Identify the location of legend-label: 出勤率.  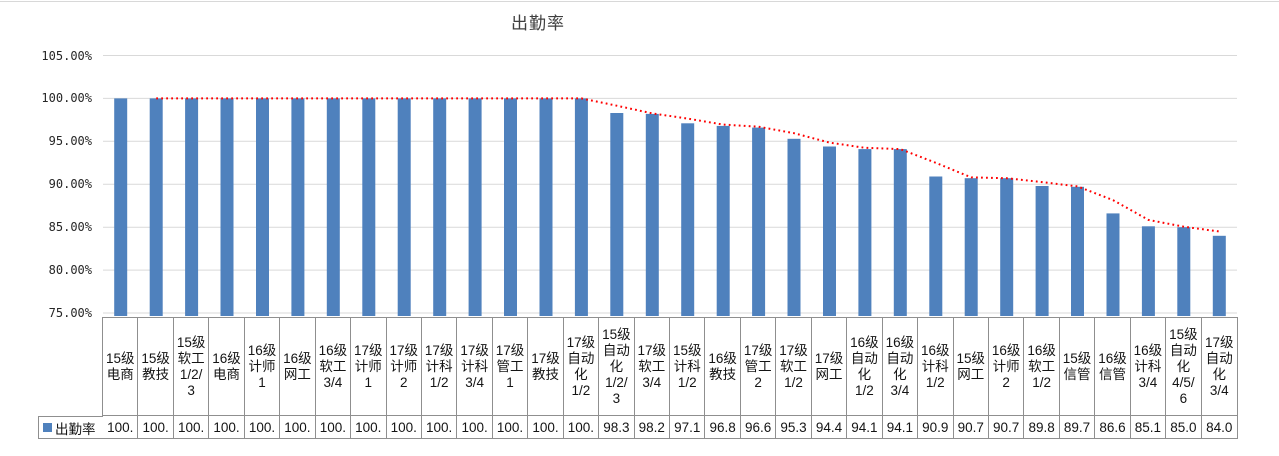
(75, 429).